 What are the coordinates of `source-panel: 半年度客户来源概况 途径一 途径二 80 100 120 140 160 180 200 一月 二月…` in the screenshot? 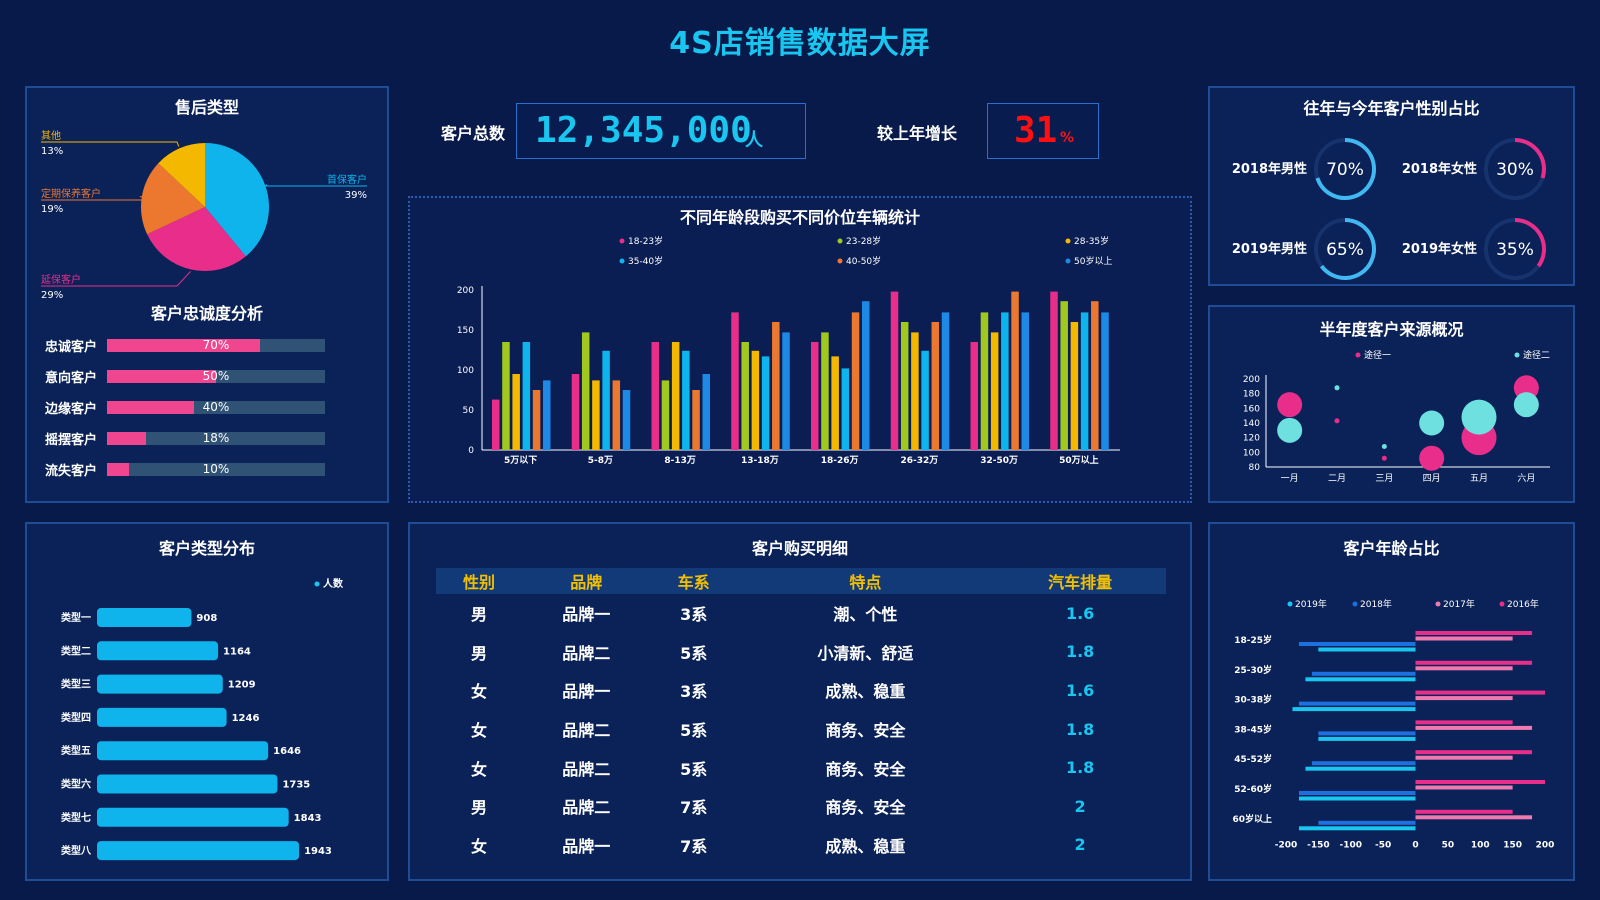 It's located at (1391, 404).